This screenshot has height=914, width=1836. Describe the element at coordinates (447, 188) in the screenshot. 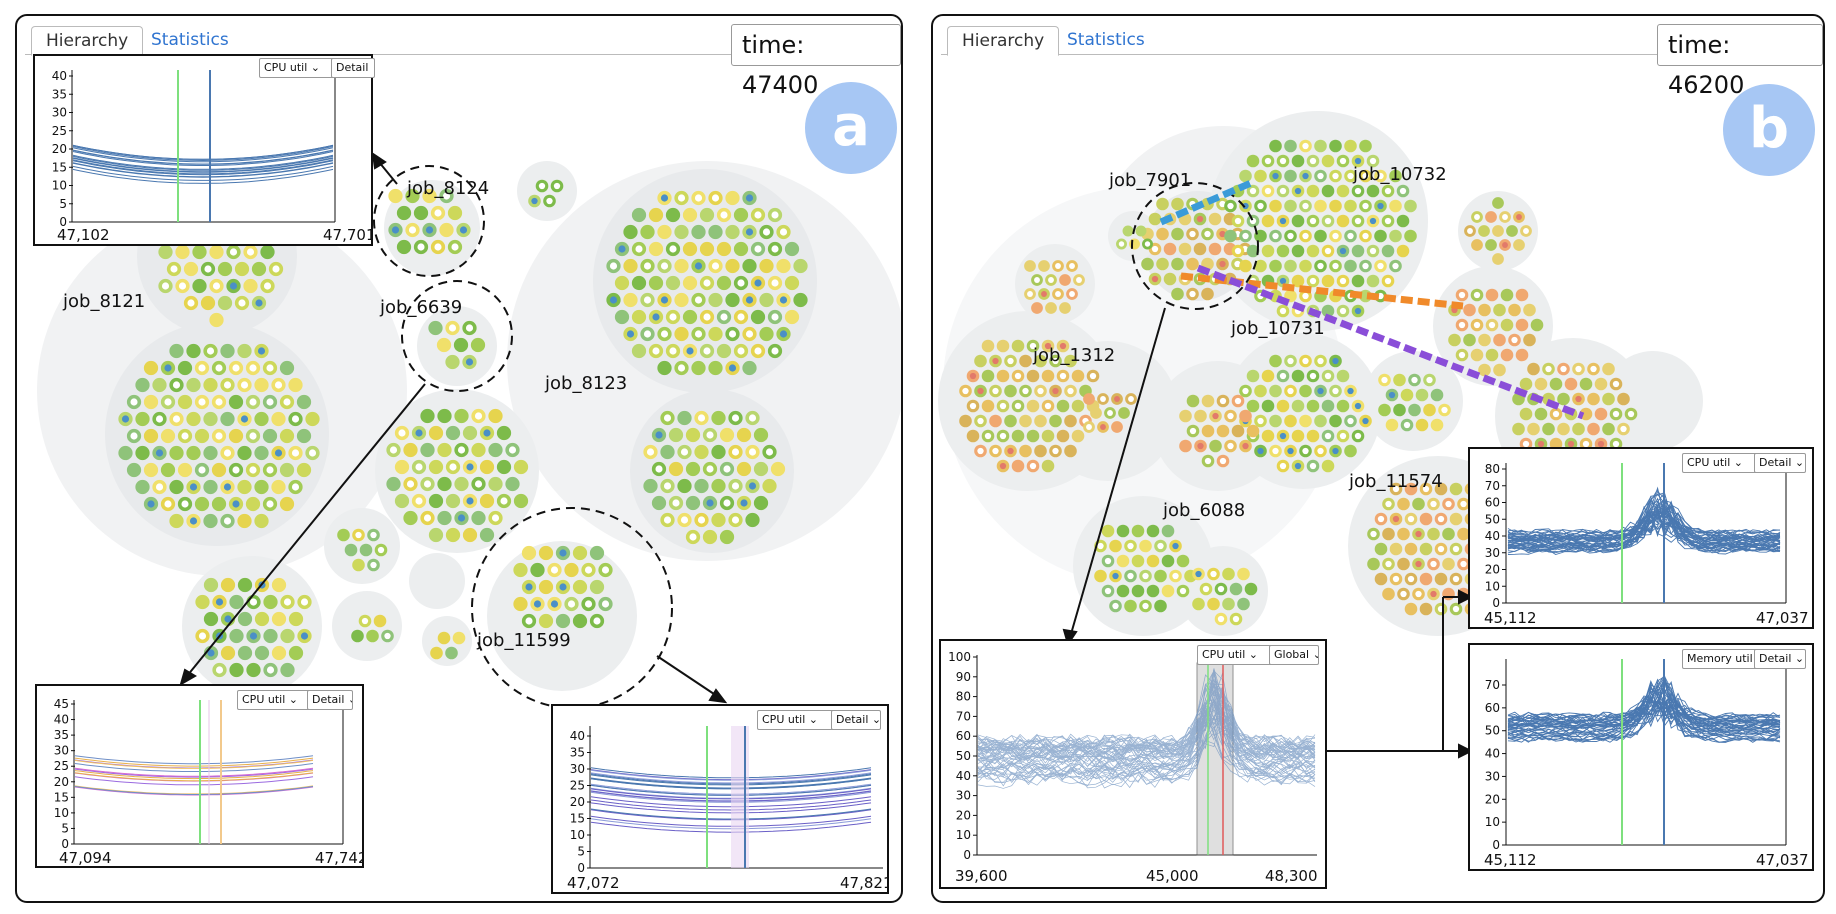

I see `job-label-8124: job_8124` at that location.